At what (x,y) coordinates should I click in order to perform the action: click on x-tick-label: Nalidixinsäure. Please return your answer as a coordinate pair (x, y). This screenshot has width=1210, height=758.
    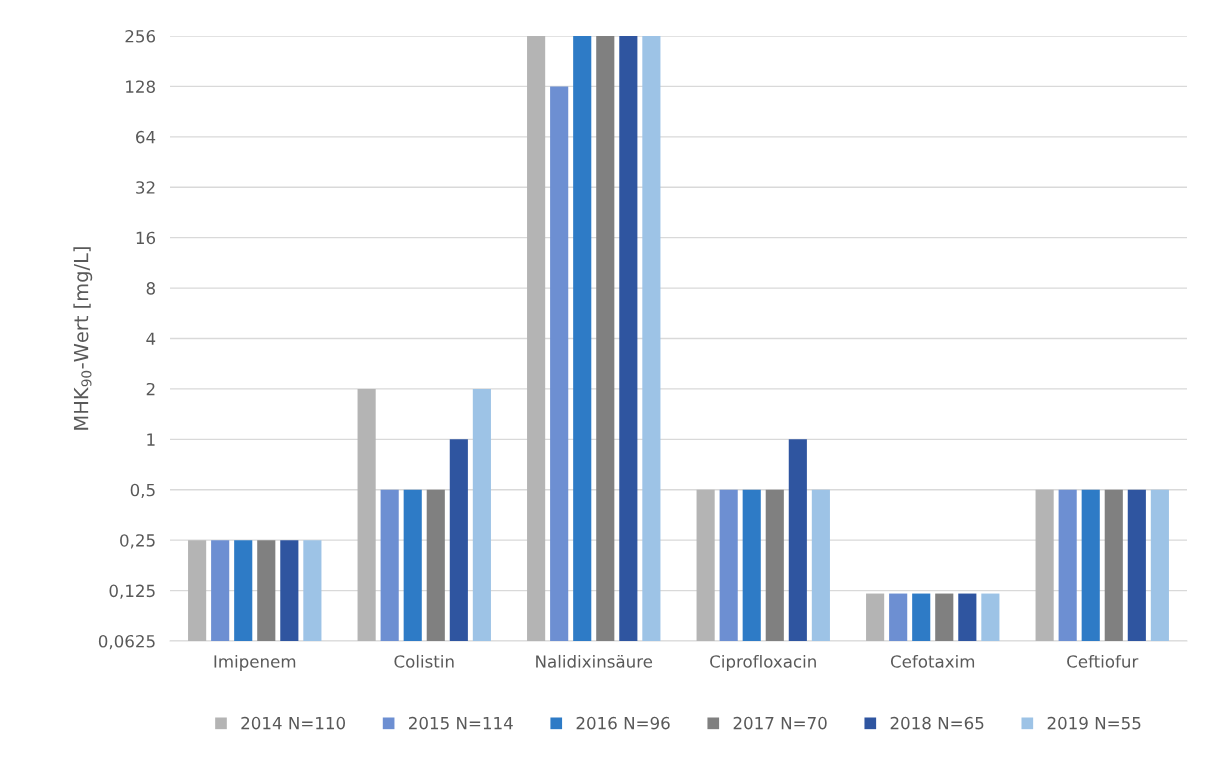
    Looking at the image, I should click on (594, 661).